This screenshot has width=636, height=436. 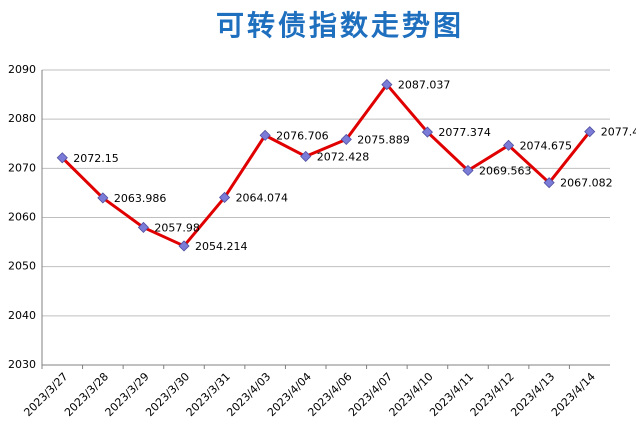 What do you see at coordinates (262, 197) in the screenshot?
I see `data-label: 2064.074` at bounding box center [262, 197].